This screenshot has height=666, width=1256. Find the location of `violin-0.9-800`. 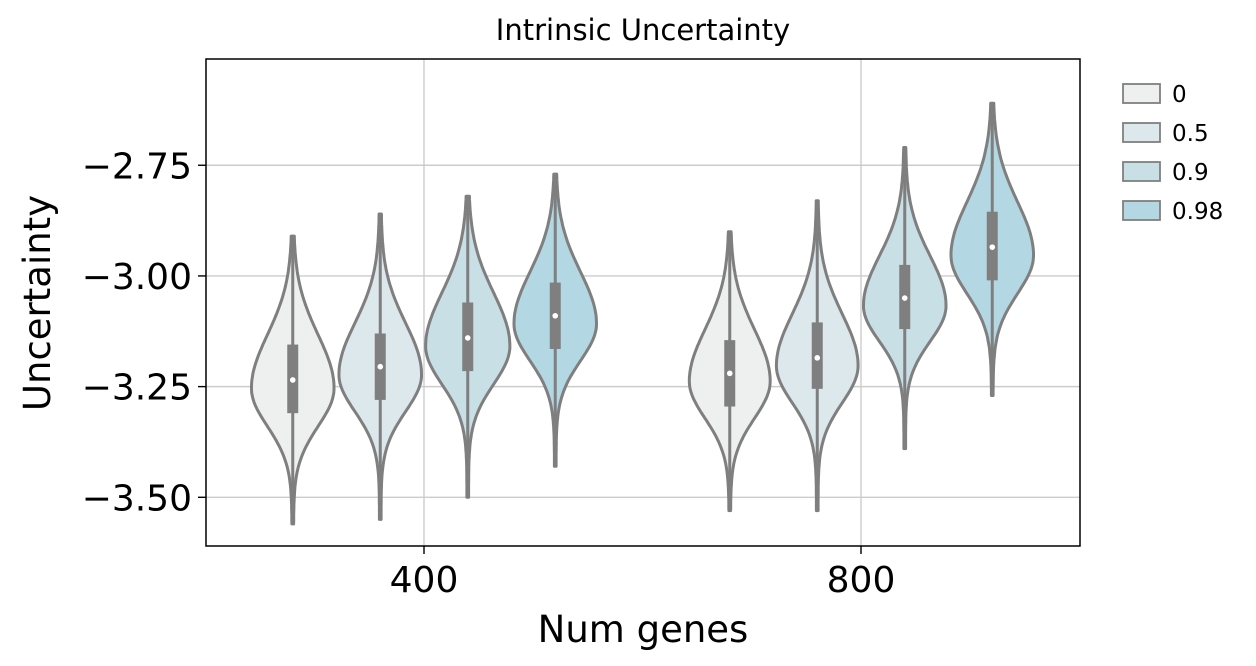

violin-0.9-800 is located at coordinates (905, 298).